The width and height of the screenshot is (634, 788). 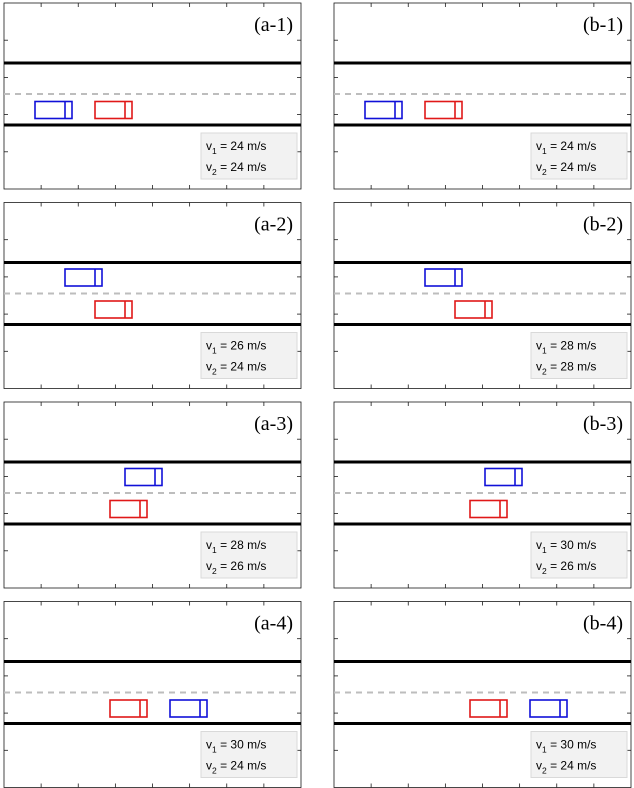 I want to click on panel-b-4: (b-4) v1 = 30 m/s v2 = 24 m/s, so click(x=482, y=694).